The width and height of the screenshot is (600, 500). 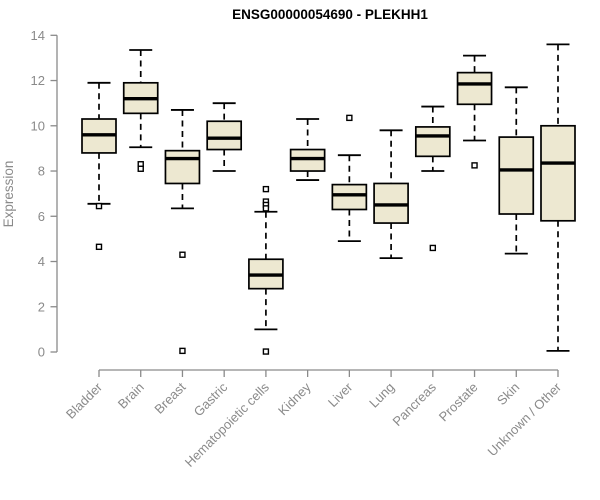 I want to click on chart-title: ENSG00000054690 - PLEKHH1, so click(x=330, y=14).